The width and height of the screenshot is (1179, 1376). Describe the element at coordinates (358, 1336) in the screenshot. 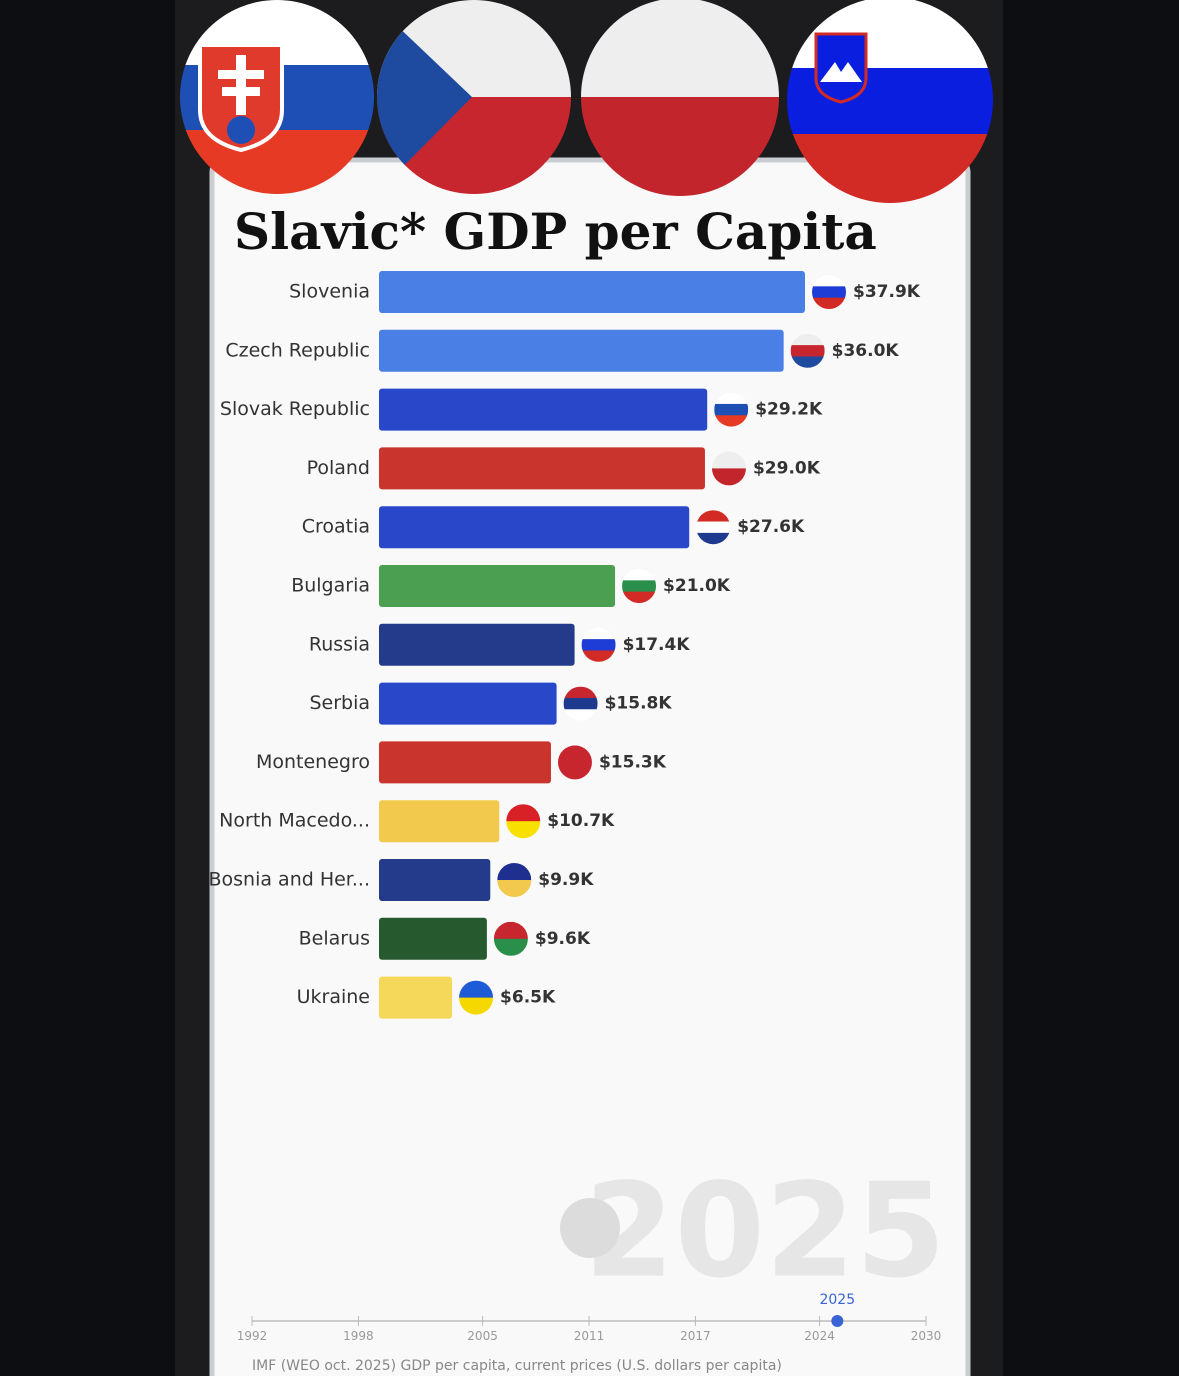

I see `timeline-tick-label: 1998` at that location.